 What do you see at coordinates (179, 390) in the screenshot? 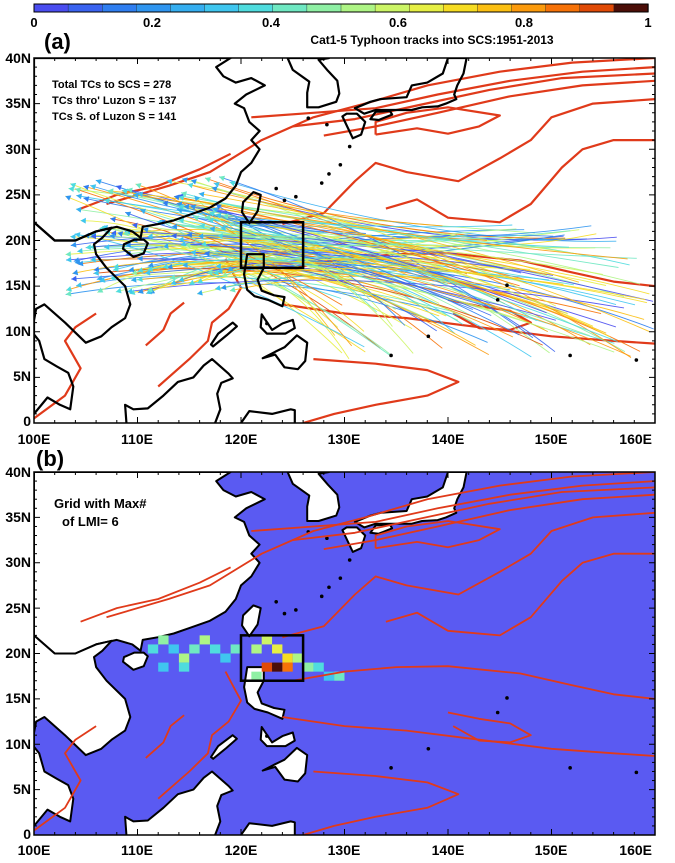
I see `coastline-borneo` at bounding box center [179, 390].